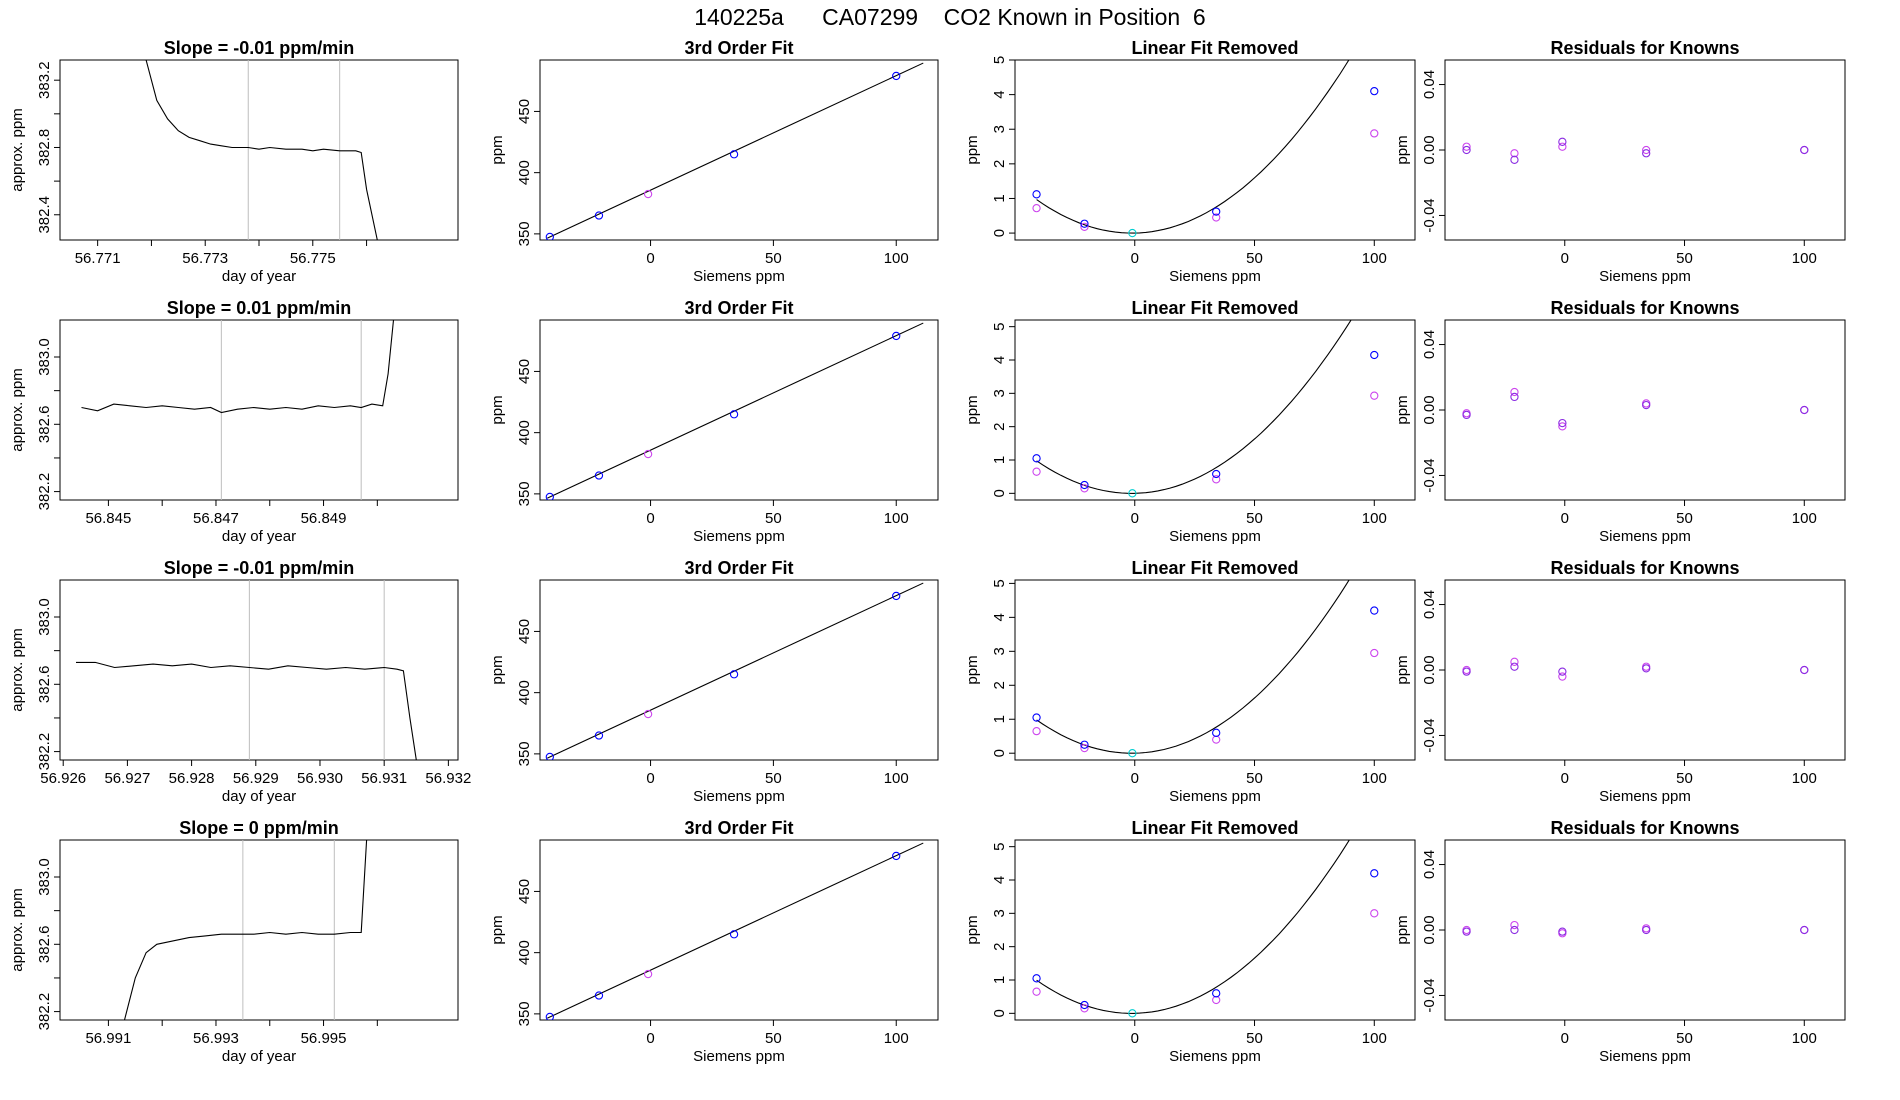 This screenshot has height=1100, width=1900. I want to click on title-desc: CO2 Known in Position 6, so click(1074, 17).